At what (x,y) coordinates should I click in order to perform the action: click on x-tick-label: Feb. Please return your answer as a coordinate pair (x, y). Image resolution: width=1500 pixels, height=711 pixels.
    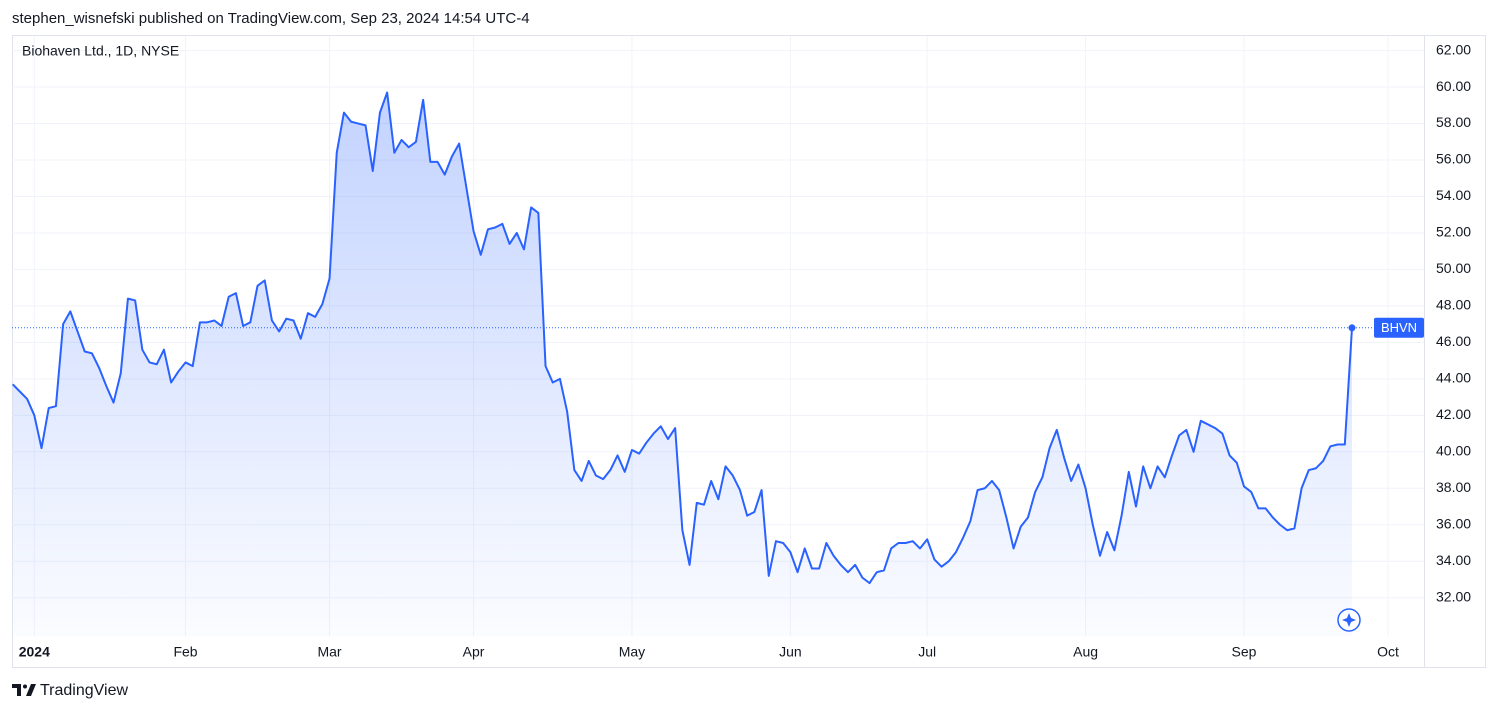
    Looking at the image, I should click on (185, 652).